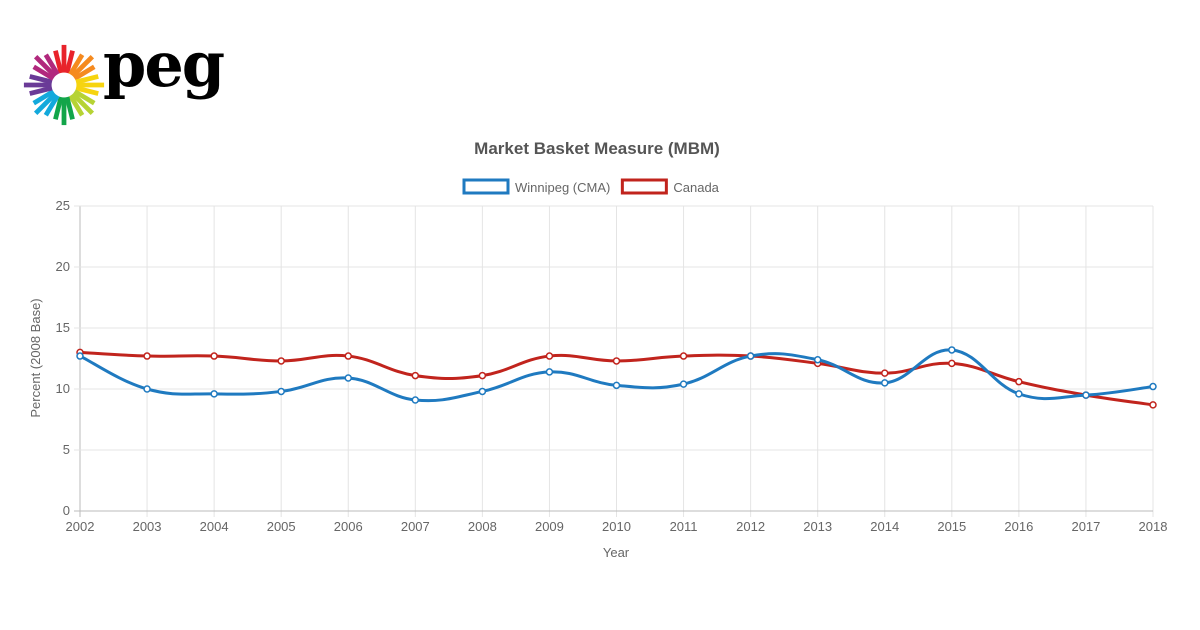 The width and height of the screenshot is (1200, 630). I want to click on x-tick-label: 2008, so click(482, 526).